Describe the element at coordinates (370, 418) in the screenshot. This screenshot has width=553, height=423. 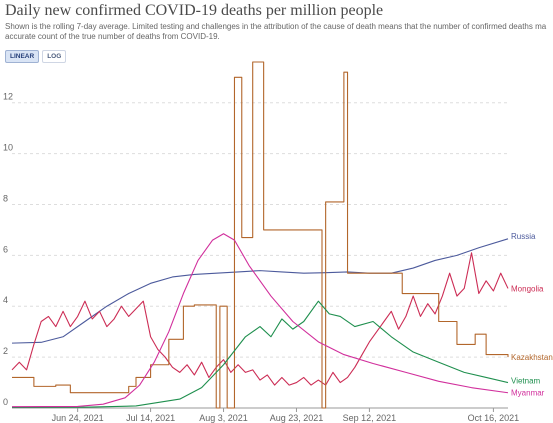
I see `x-tick-label: Sep 12, 2021` at that location.